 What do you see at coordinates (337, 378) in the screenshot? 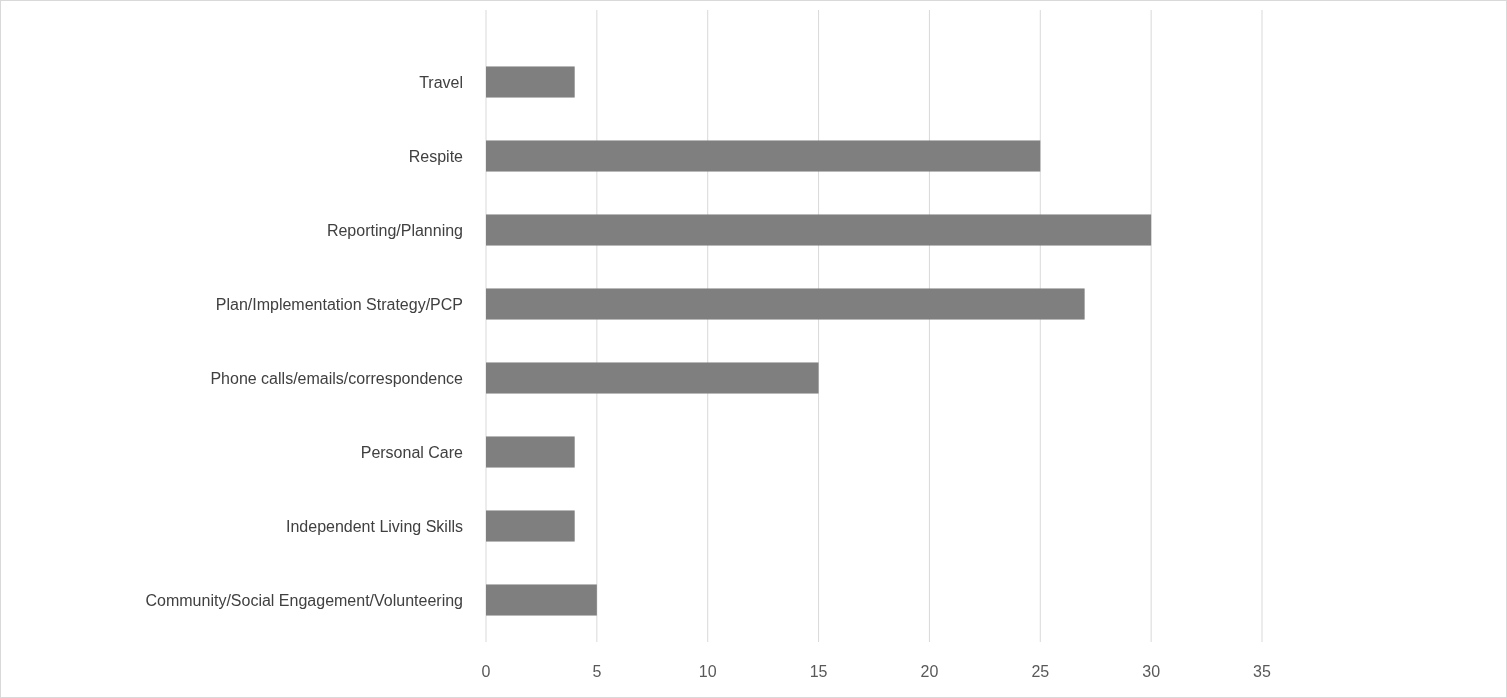
I see `y-tick-label: Phone calls/emails/correspondence` at bounding box center [337, 378].